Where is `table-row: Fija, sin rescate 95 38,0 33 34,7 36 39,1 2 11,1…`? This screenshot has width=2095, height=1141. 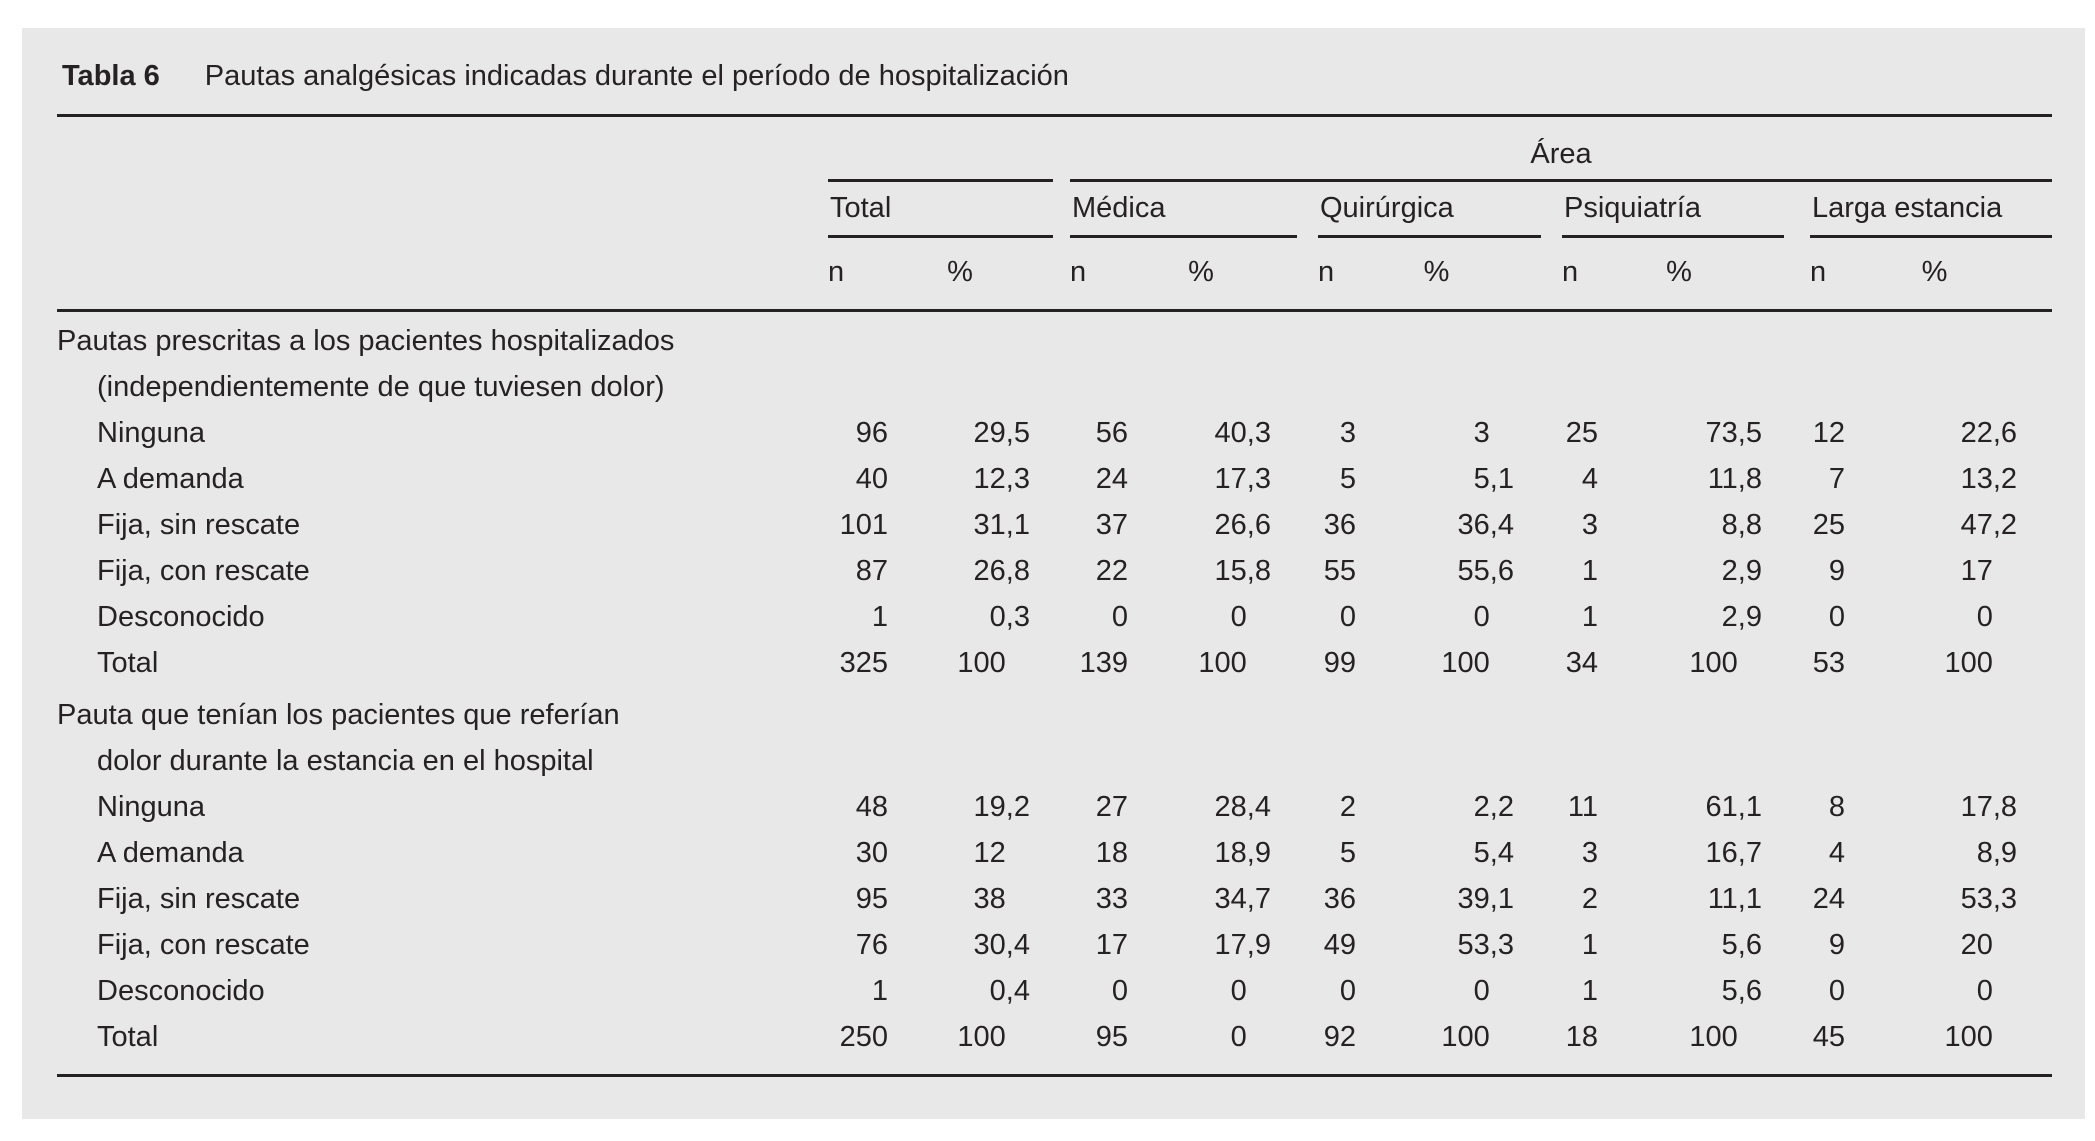
table-row: Fija, sin rescate 95 38,0 33 34,7 36 39,1 2 11,1… is located at coordinates (1054, 899).